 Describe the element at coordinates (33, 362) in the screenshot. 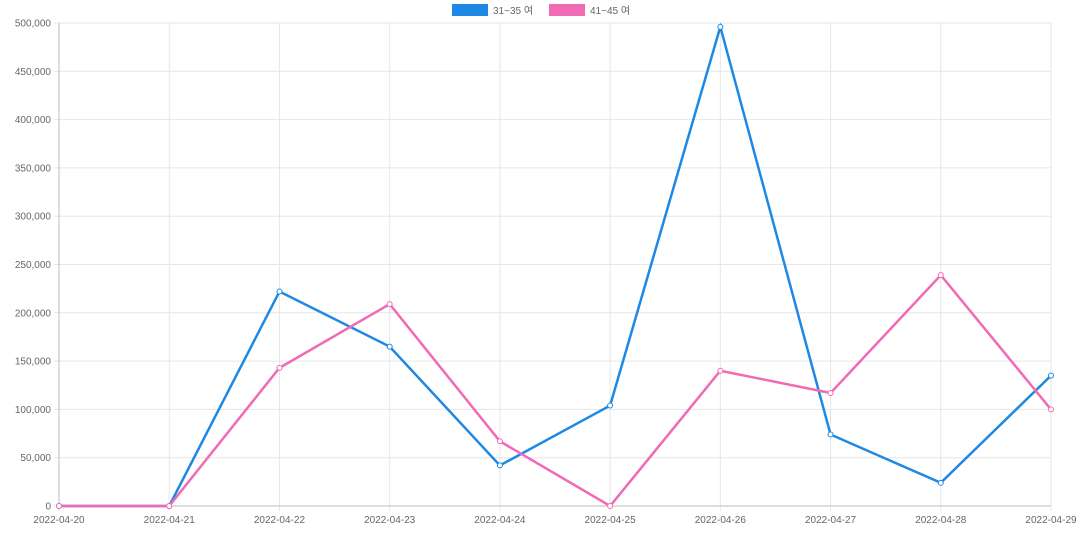

I see `y-tick-label: 150,000` at that location.